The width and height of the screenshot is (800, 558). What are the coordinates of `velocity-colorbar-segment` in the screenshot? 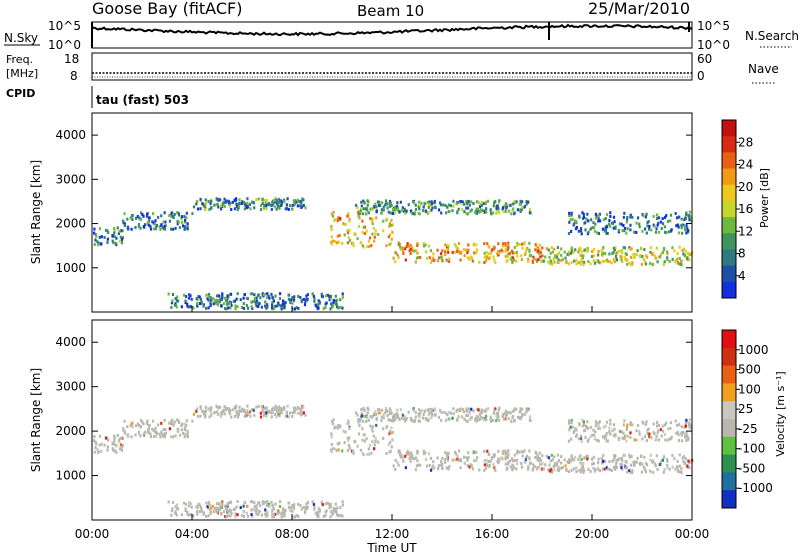 It's located at (729, 499).